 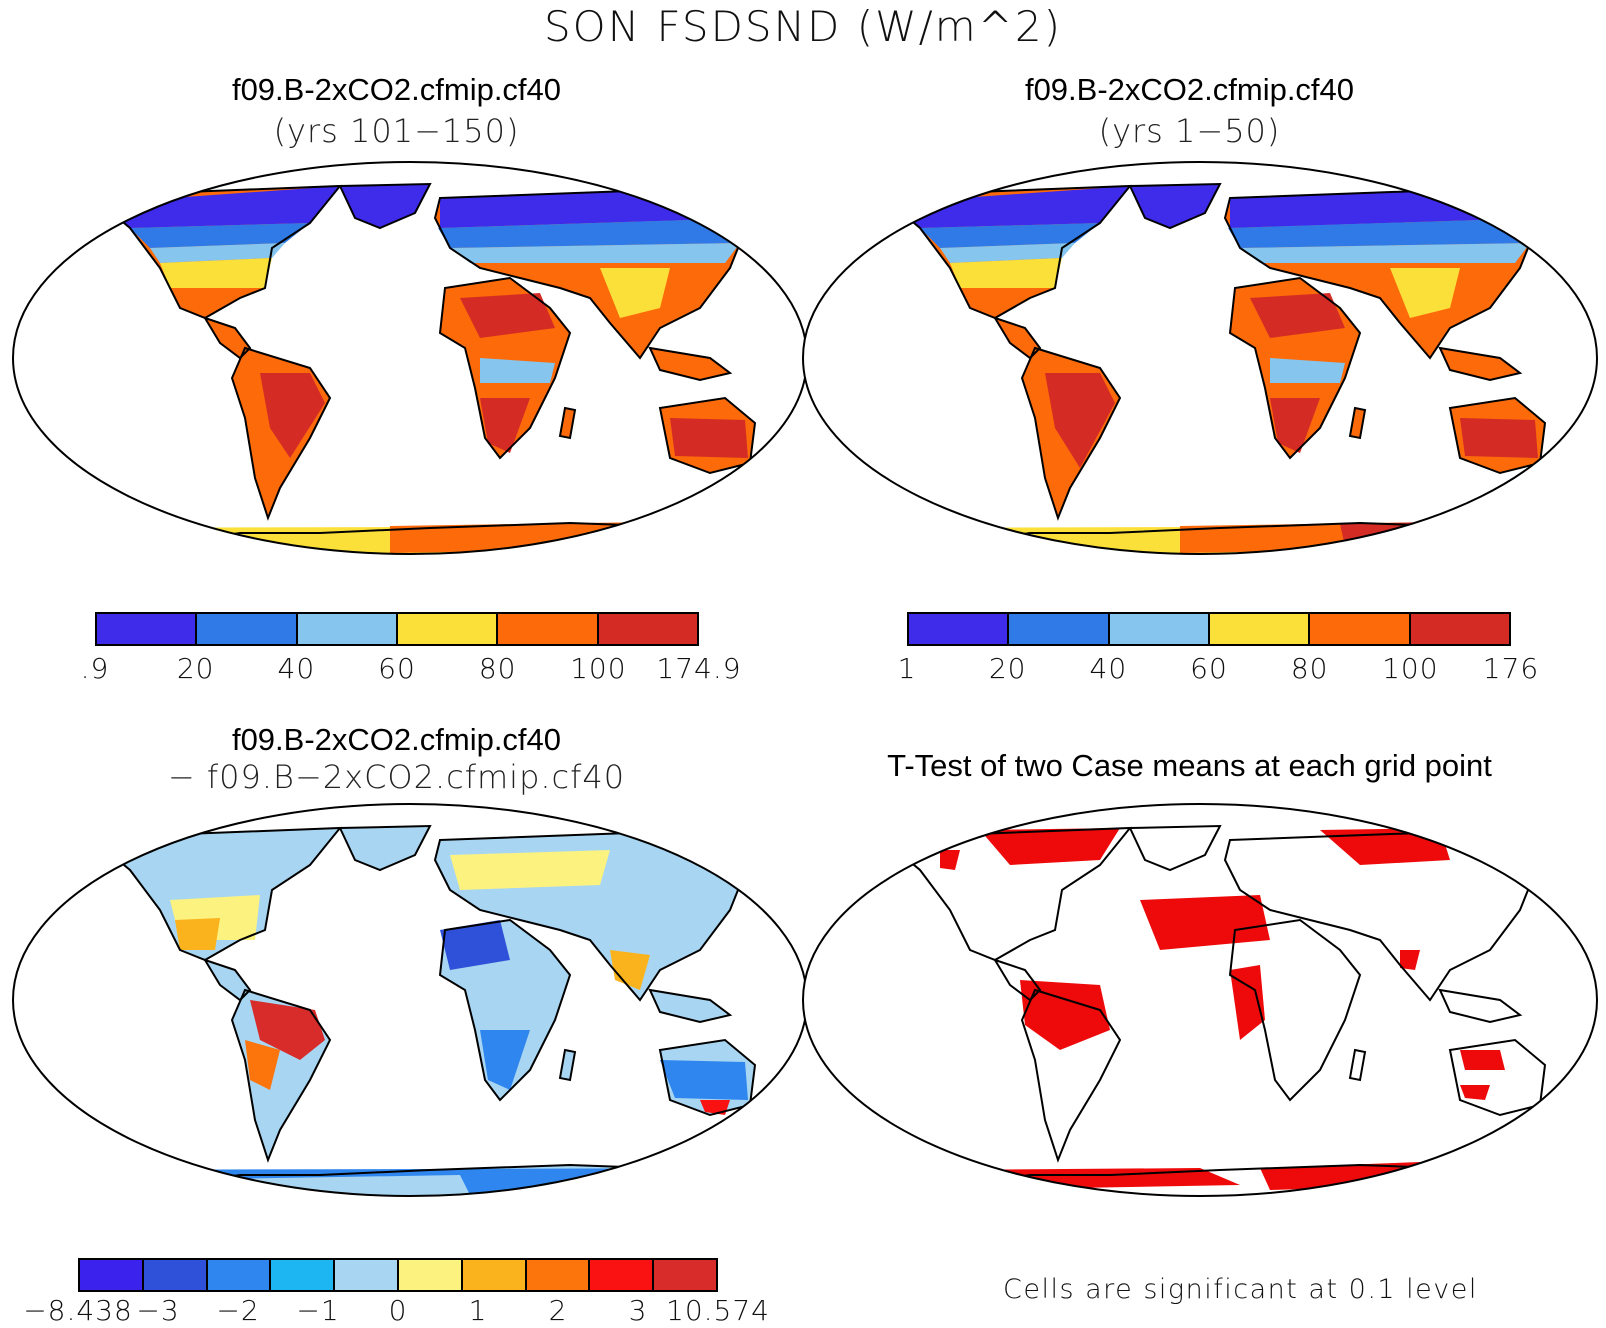 I want to click on colorbar-tick-label: .9, so click(x=95, y=668).